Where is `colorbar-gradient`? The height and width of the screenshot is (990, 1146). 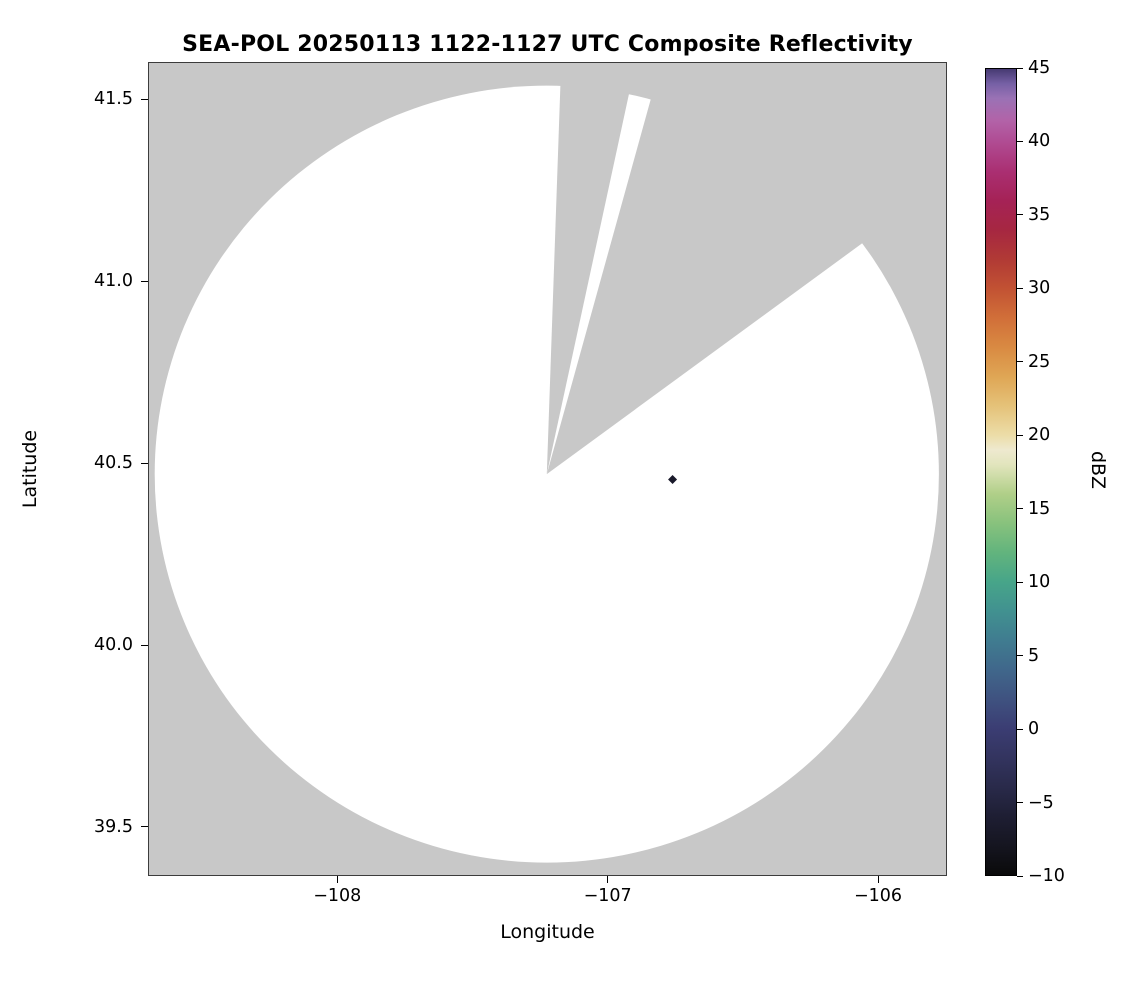
colorbar-gradient is located at coordinates (1001, 472).